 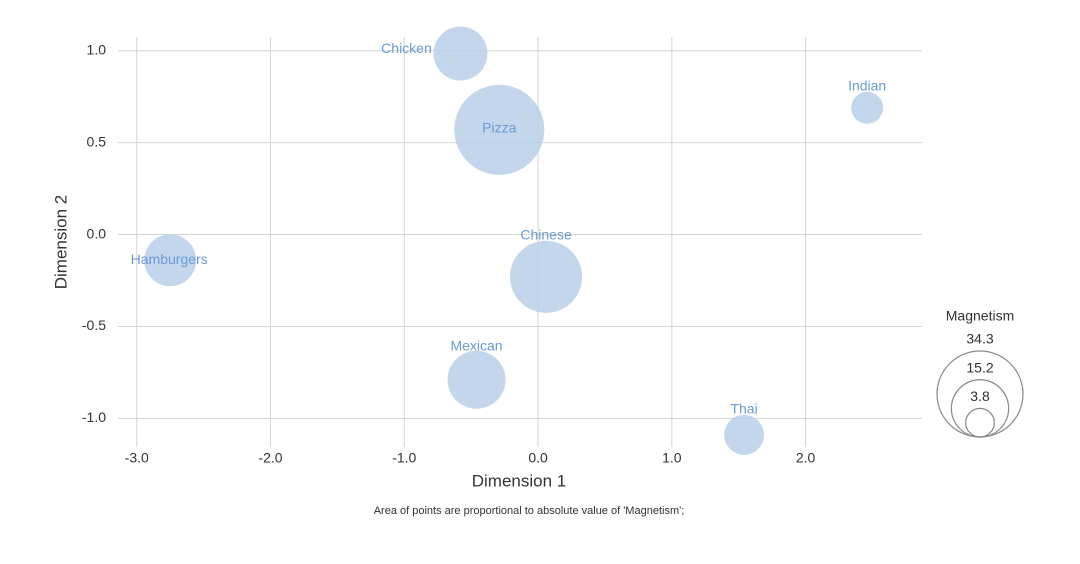 What do you see at coordinates (97, 49) in the screenshot?
I see `y-tick-label: 1.0` at bounding box center [97, 49].